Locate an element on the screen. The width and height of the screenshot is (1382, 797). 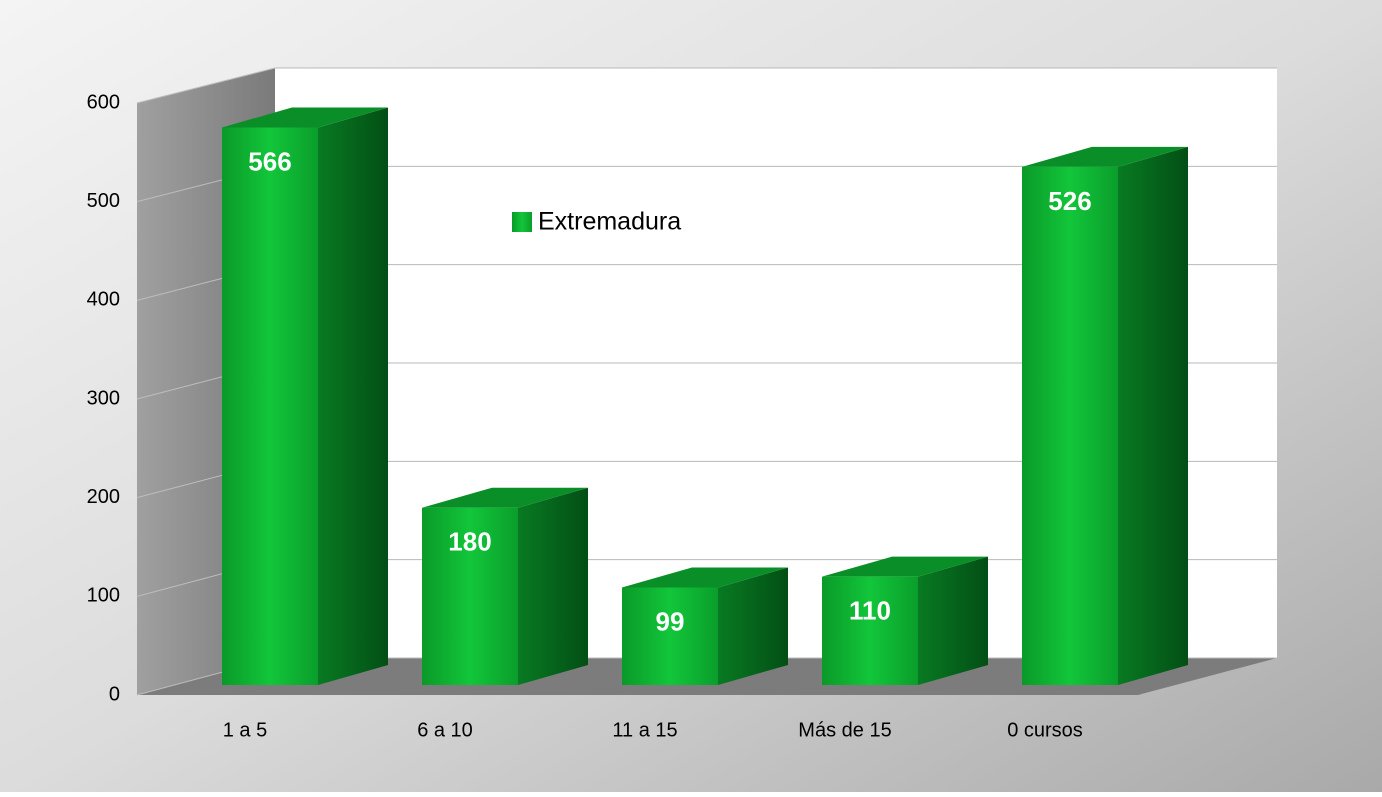
data-label: 526 is located at coordinates (1069, 201).